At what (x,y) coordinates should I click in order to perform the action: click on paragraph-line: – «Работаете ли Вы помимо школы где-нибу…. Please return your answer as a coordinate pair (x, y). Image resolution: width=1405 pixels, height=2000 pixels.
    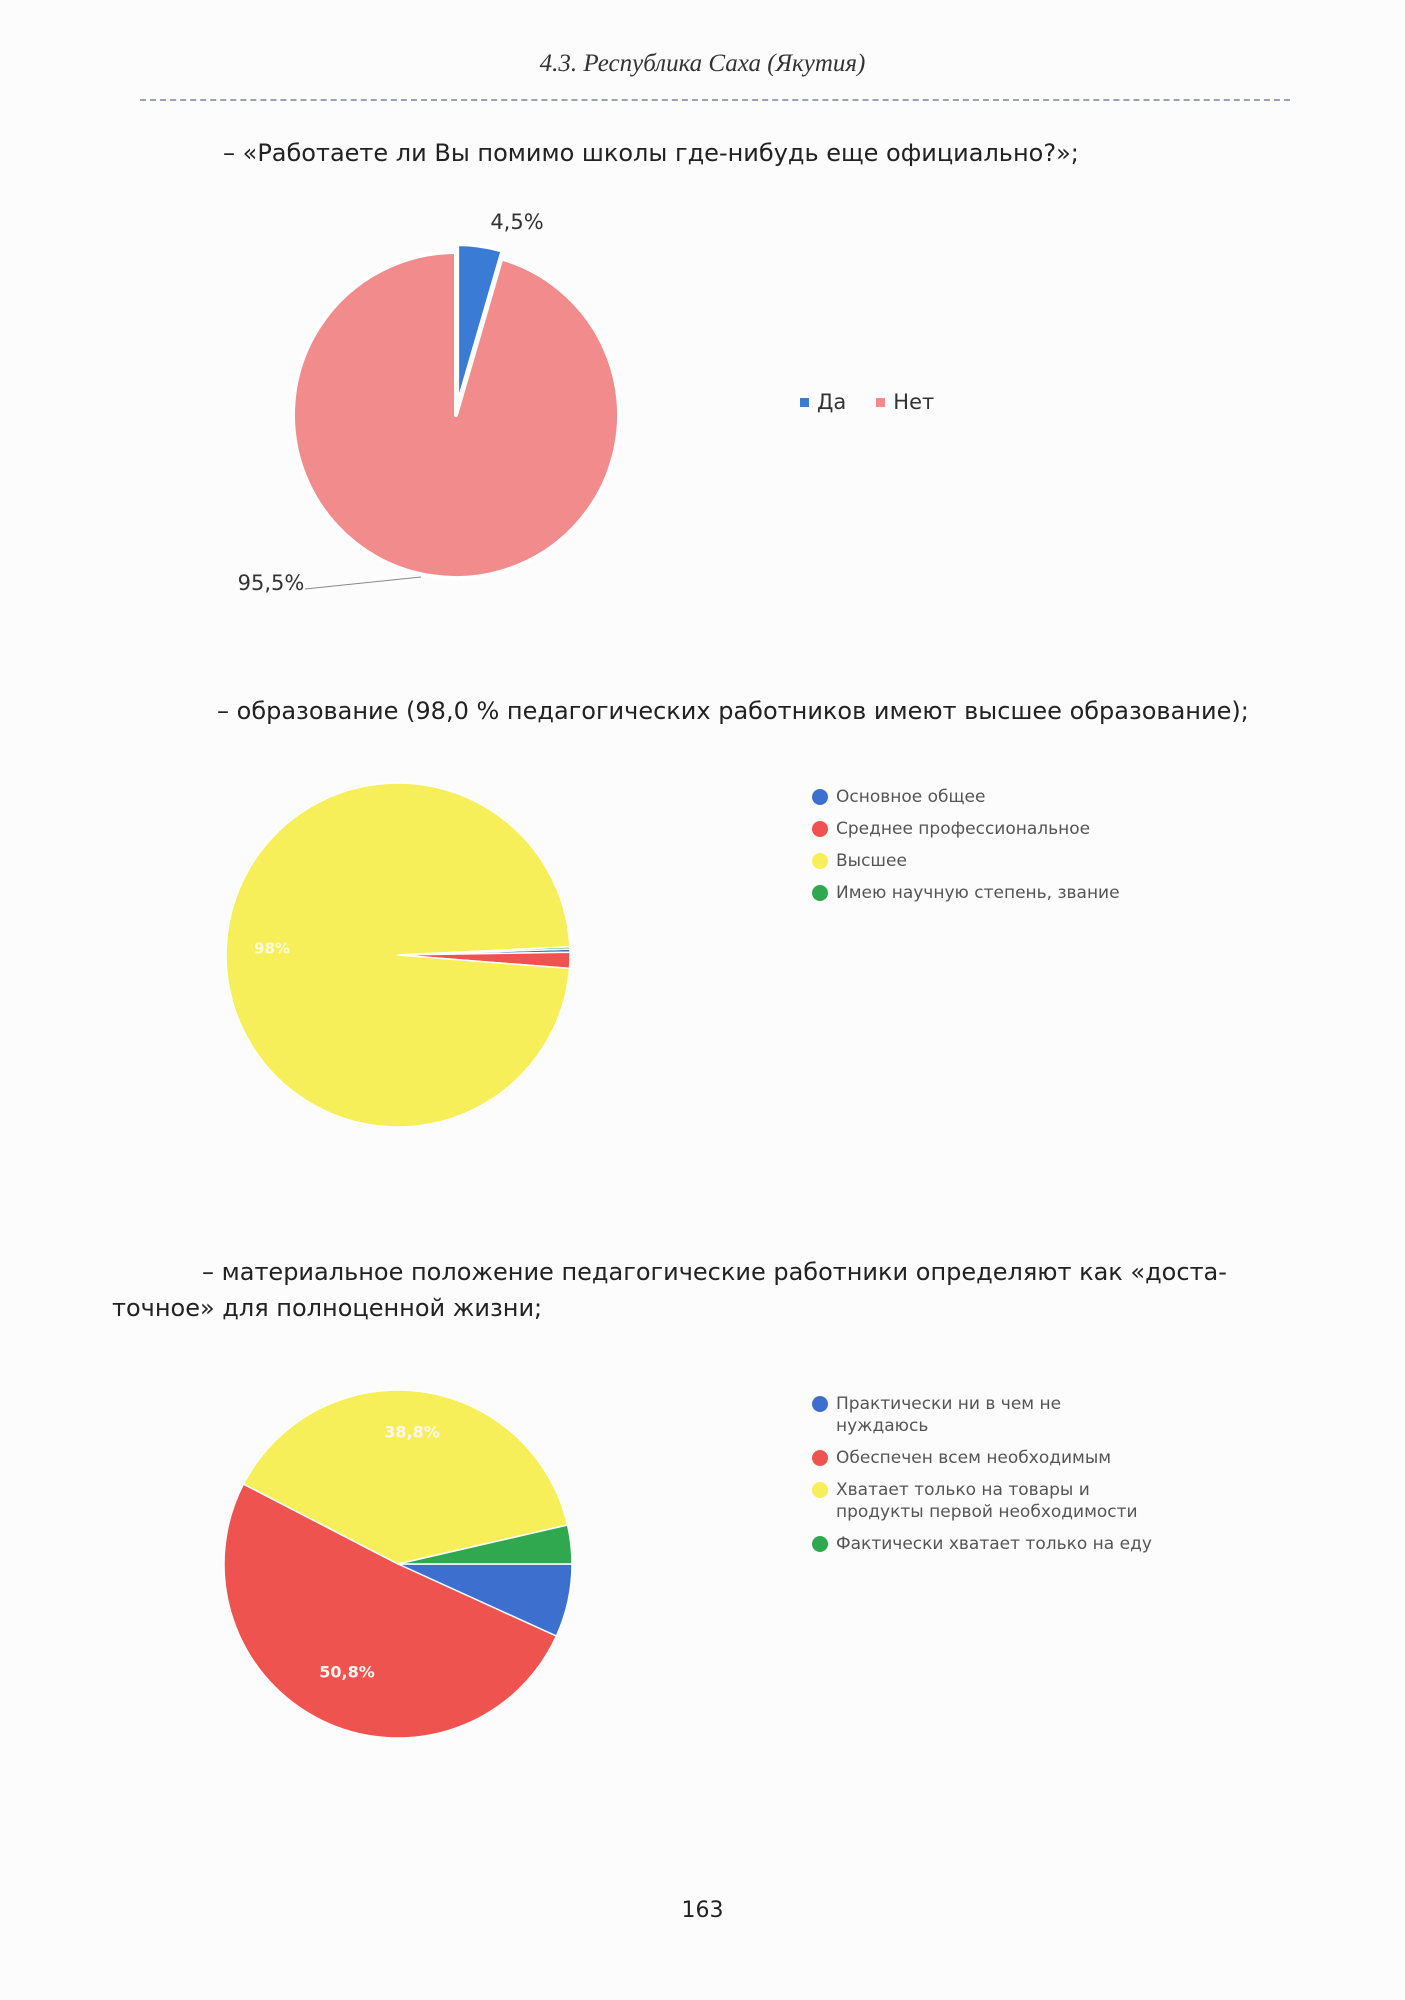
    Looking at the image, I should click on (651, 153).